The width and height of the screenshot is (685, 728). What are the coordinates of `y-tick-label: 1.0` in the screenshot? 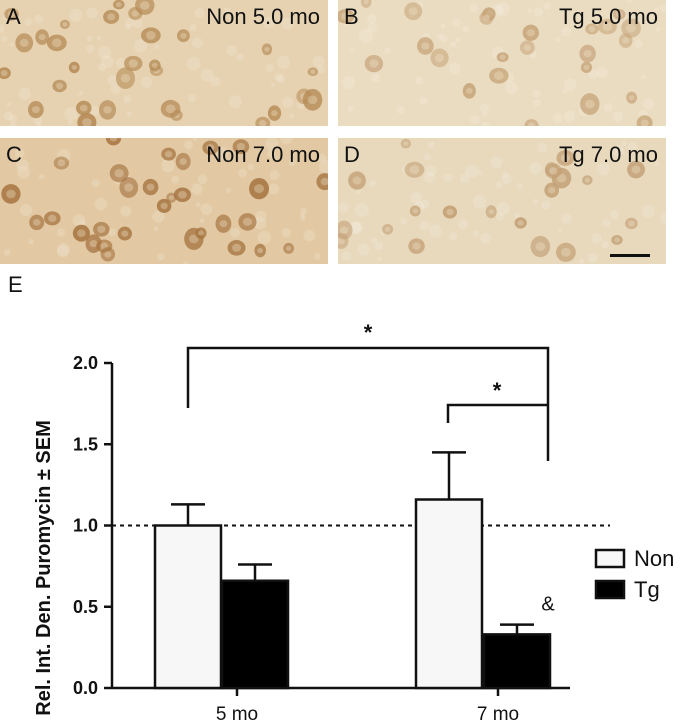 It's located at (85, 526).